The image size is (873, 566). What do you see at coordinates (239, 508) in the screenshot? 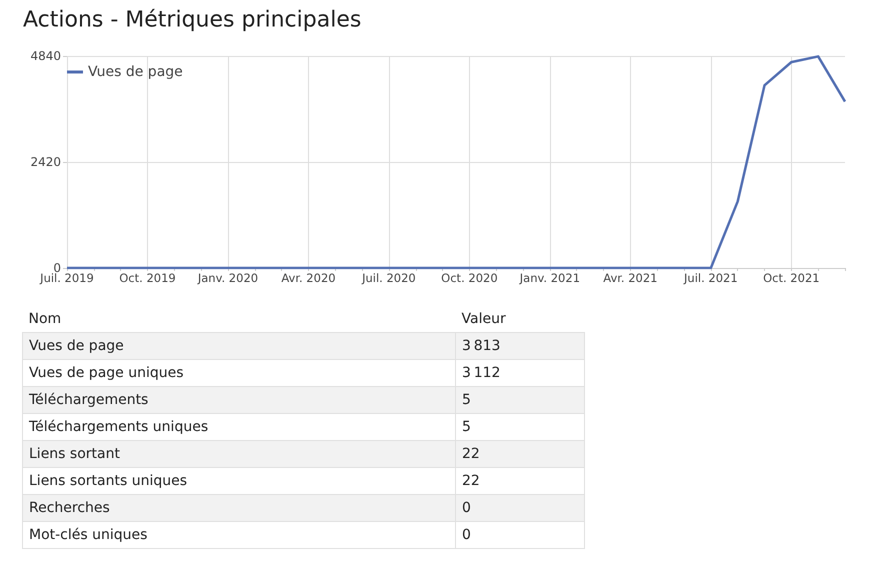
I see `category-label: Recherches` at bounding box center [239, 508].